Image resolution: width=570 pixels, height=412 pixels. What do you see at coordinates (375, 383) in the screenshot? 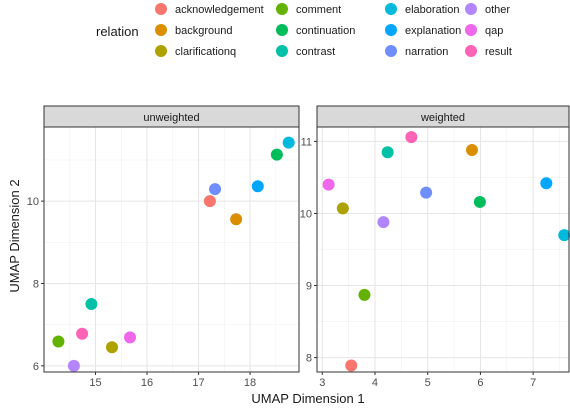
I see `x-tick-label: 4` at bounding box center [375, 383].